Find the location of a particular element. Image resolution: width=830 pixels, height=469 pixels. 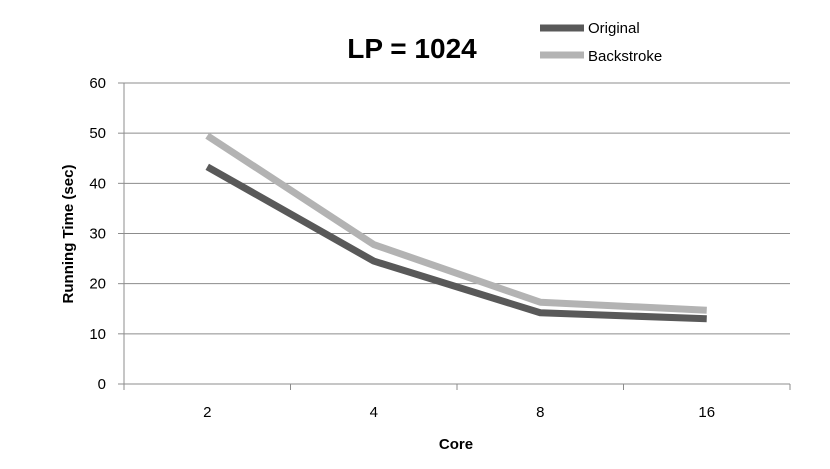

y-tick-label: 20 is located at coordinates (97, 284).